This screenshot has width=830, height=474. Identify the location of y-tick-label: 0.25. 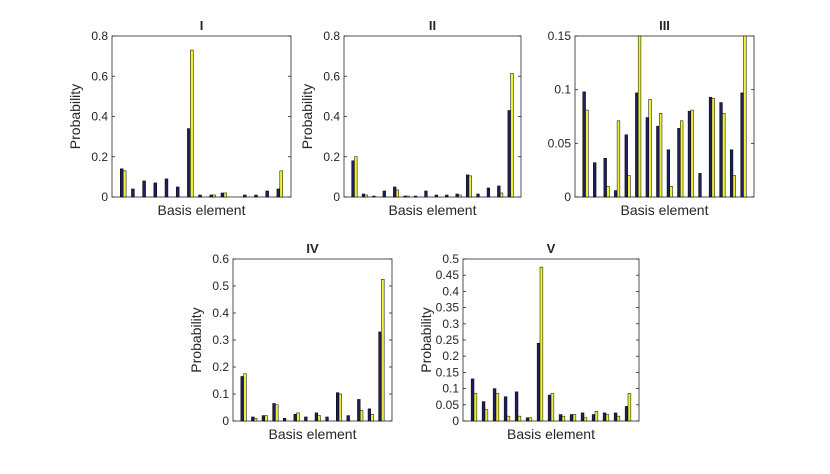
(448, 340).